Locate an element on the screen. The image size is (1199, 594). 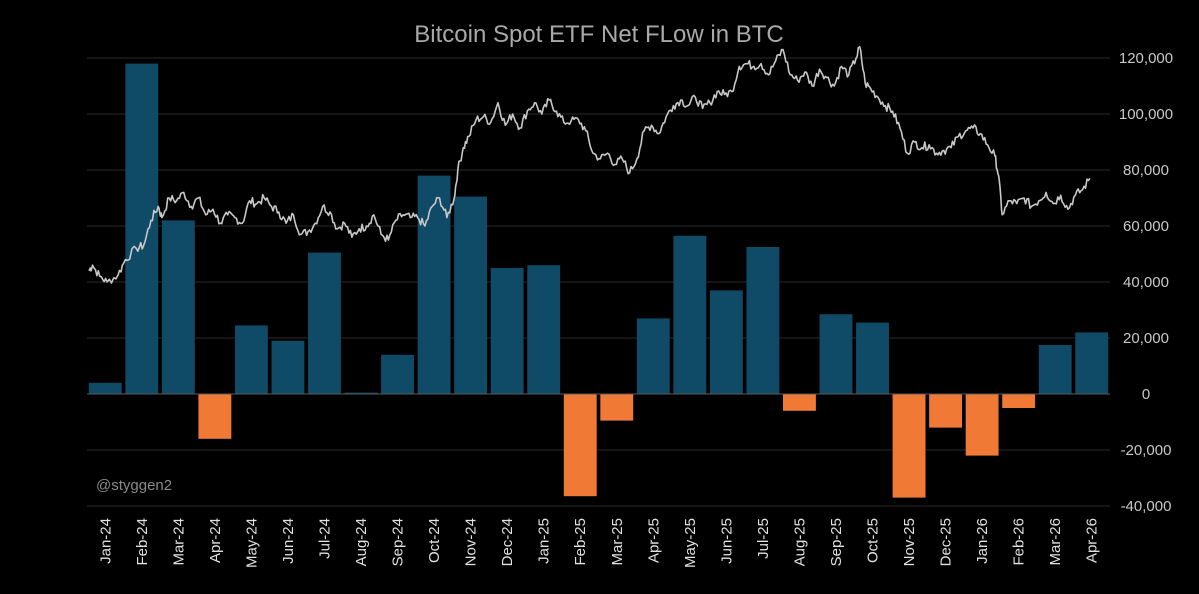
x-tick-label: Aug-24 is located at coordinates (361, 542).